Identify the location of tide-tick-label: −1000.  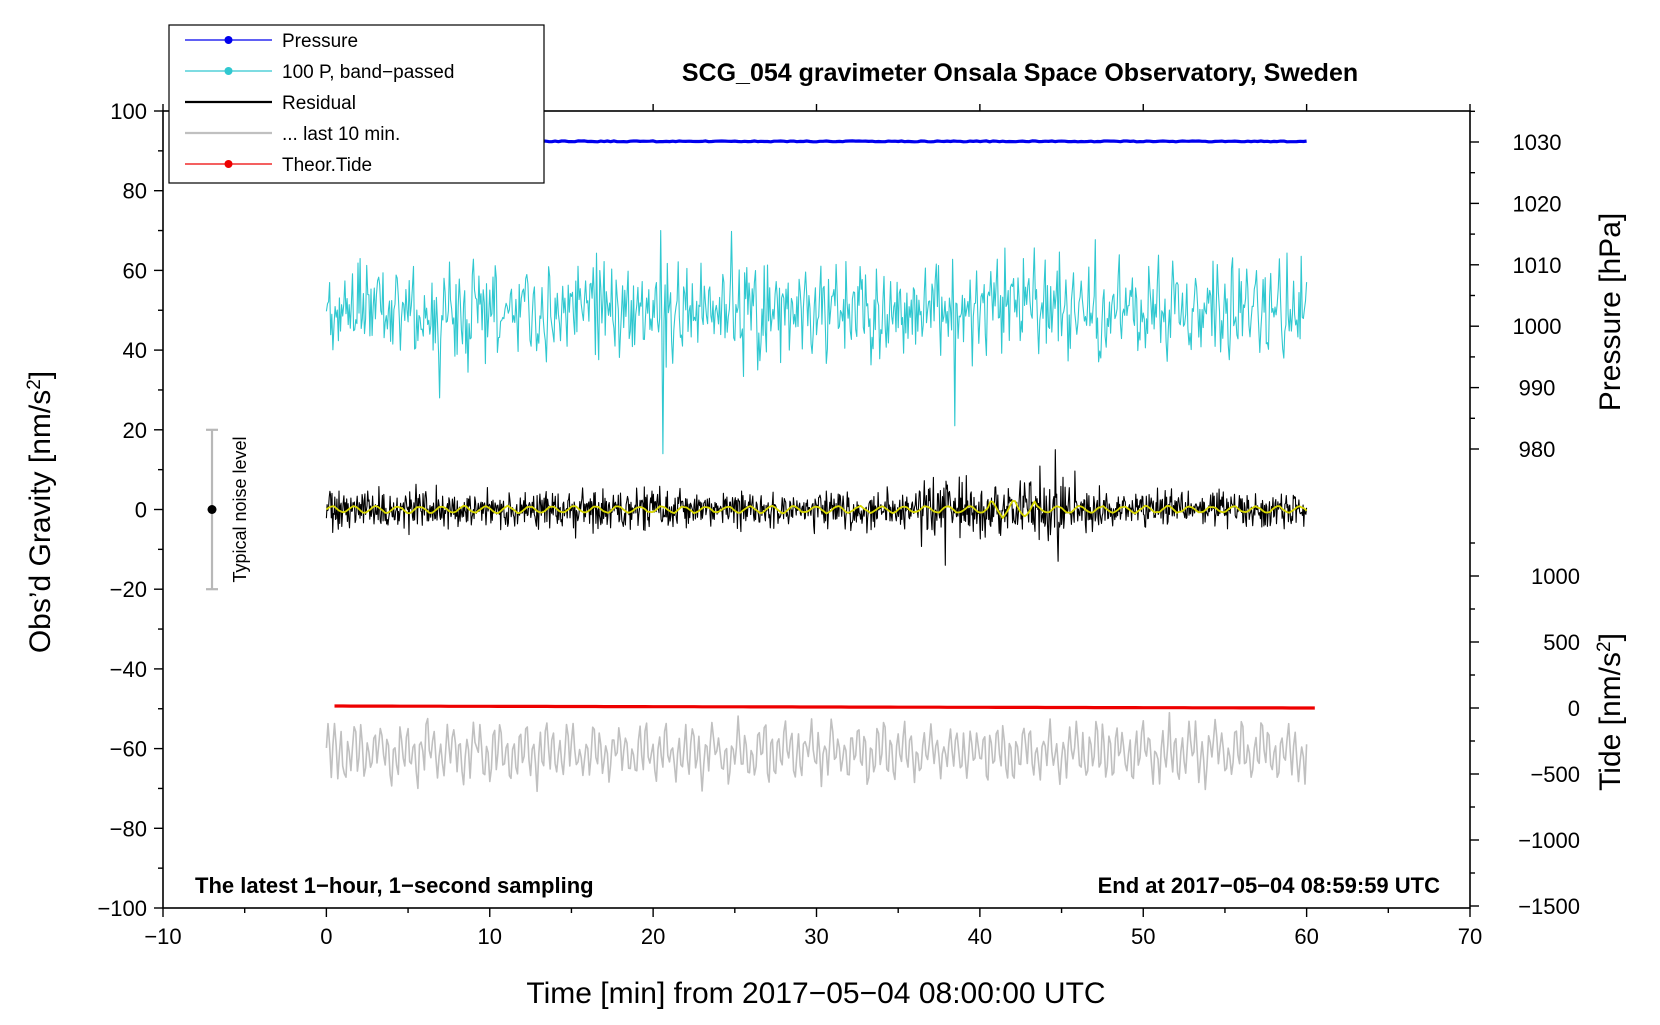
(1549, 840).